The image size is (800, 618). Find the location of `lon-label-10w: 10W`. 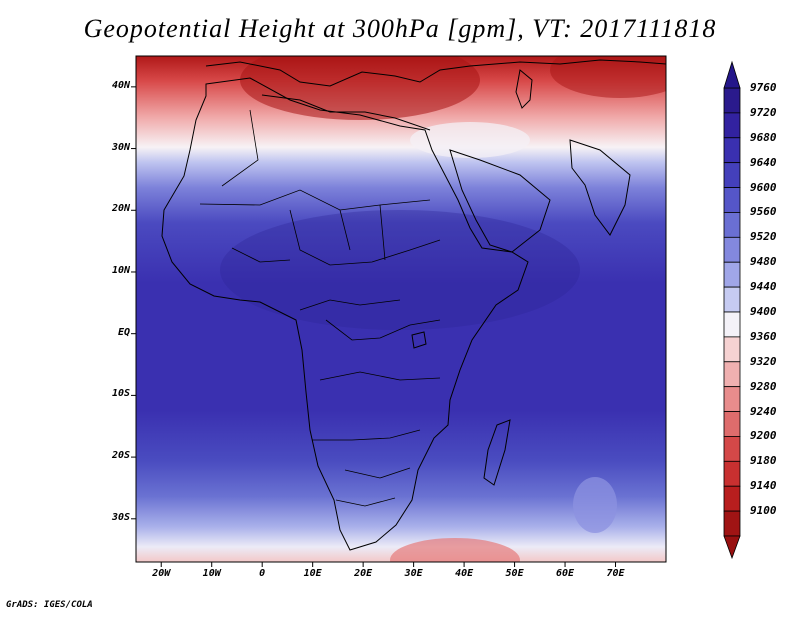

lon-label-10w: 10W is located at coordinates (211, 573).